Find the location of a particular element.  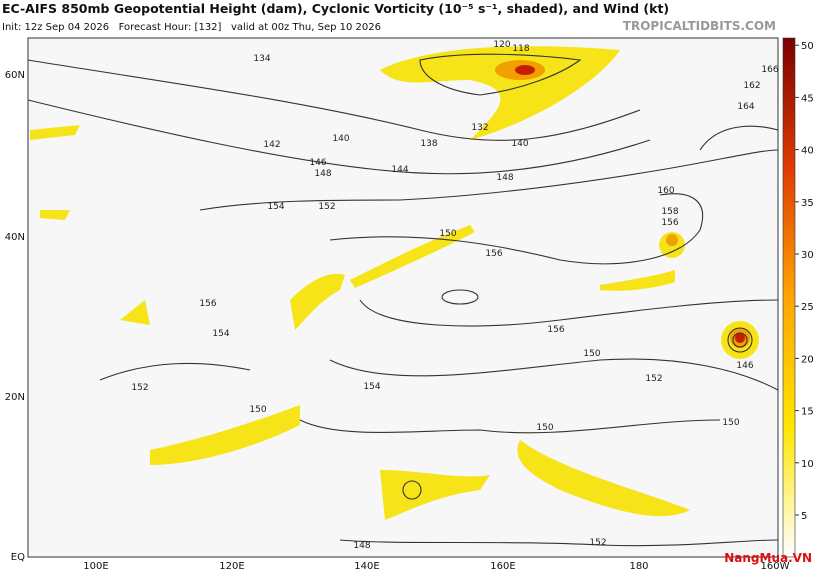

colorbar-tick-label: 10 is located at coordinates (807, 464).